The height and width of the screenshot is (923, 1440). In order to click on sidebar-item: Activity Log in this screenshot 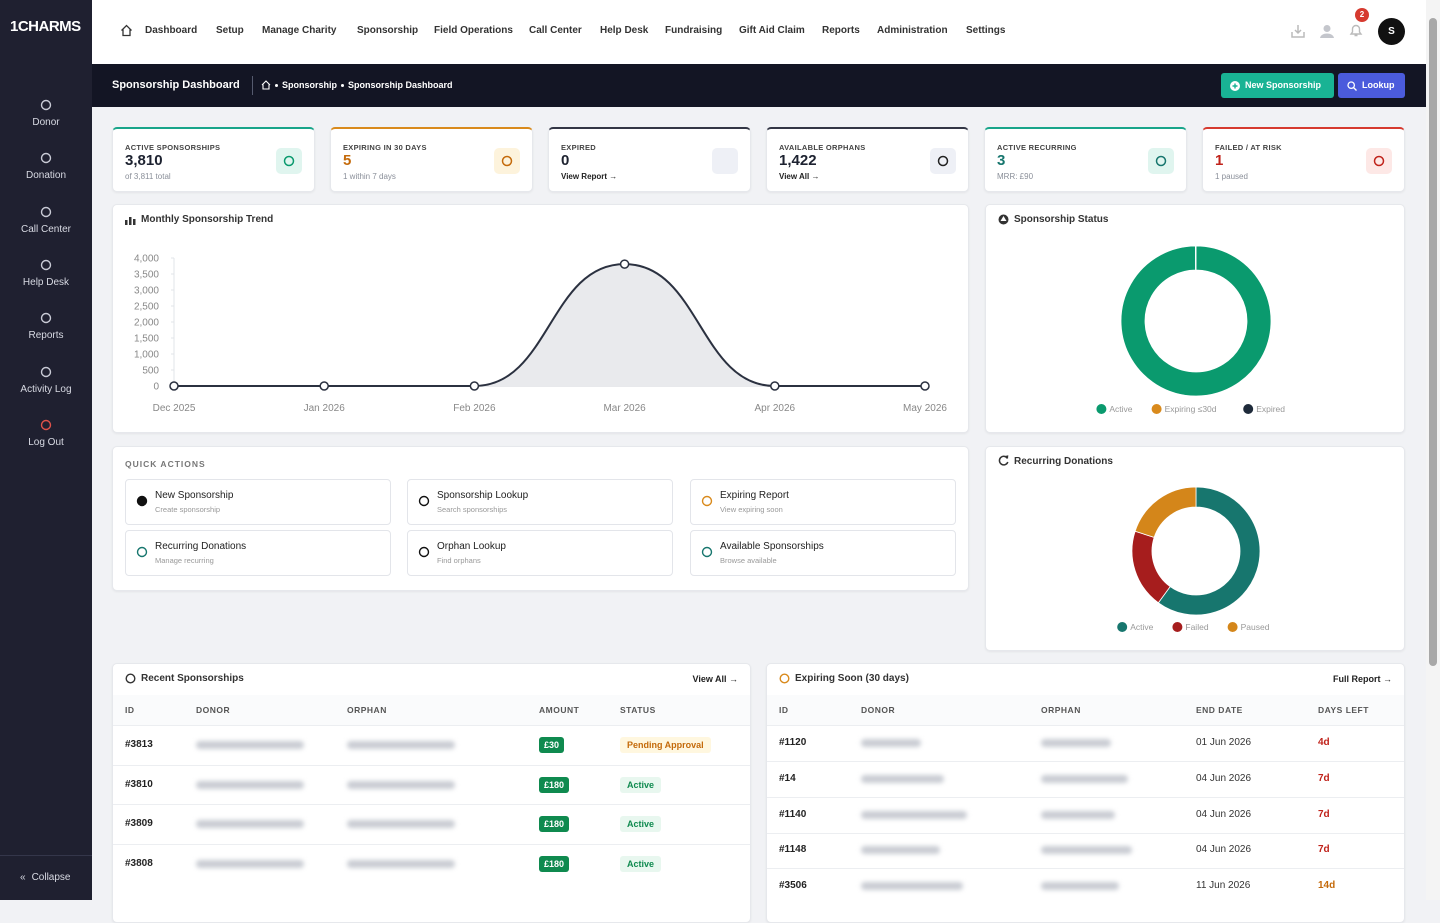, I will do `click(46, 380)`.